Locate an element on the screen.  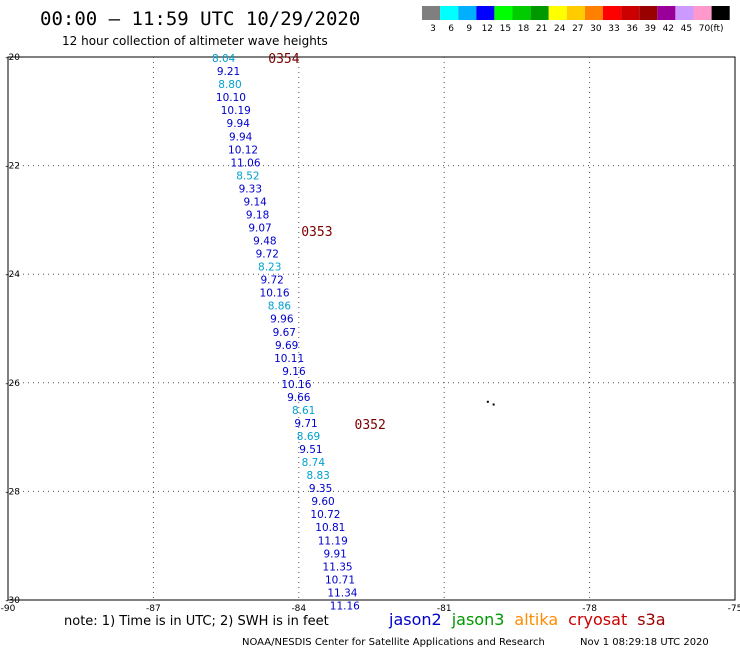
swh-value: 11.16 is located at coordinates (345, 606).